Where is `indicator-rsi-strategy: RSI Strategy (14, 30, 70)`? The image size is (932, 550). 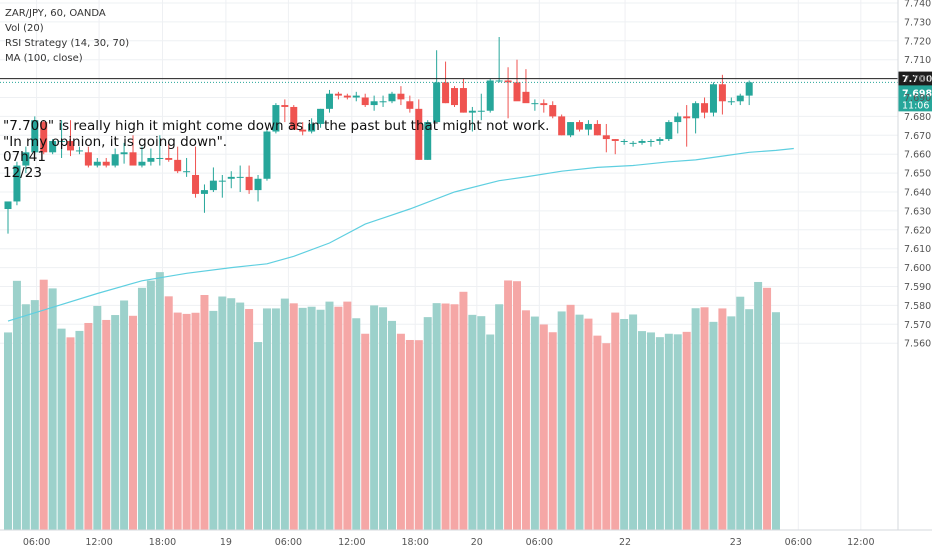
indicator-rsi-strategy: RSI Strategy (14, 30, 70) is located at coordinates (67, 43).